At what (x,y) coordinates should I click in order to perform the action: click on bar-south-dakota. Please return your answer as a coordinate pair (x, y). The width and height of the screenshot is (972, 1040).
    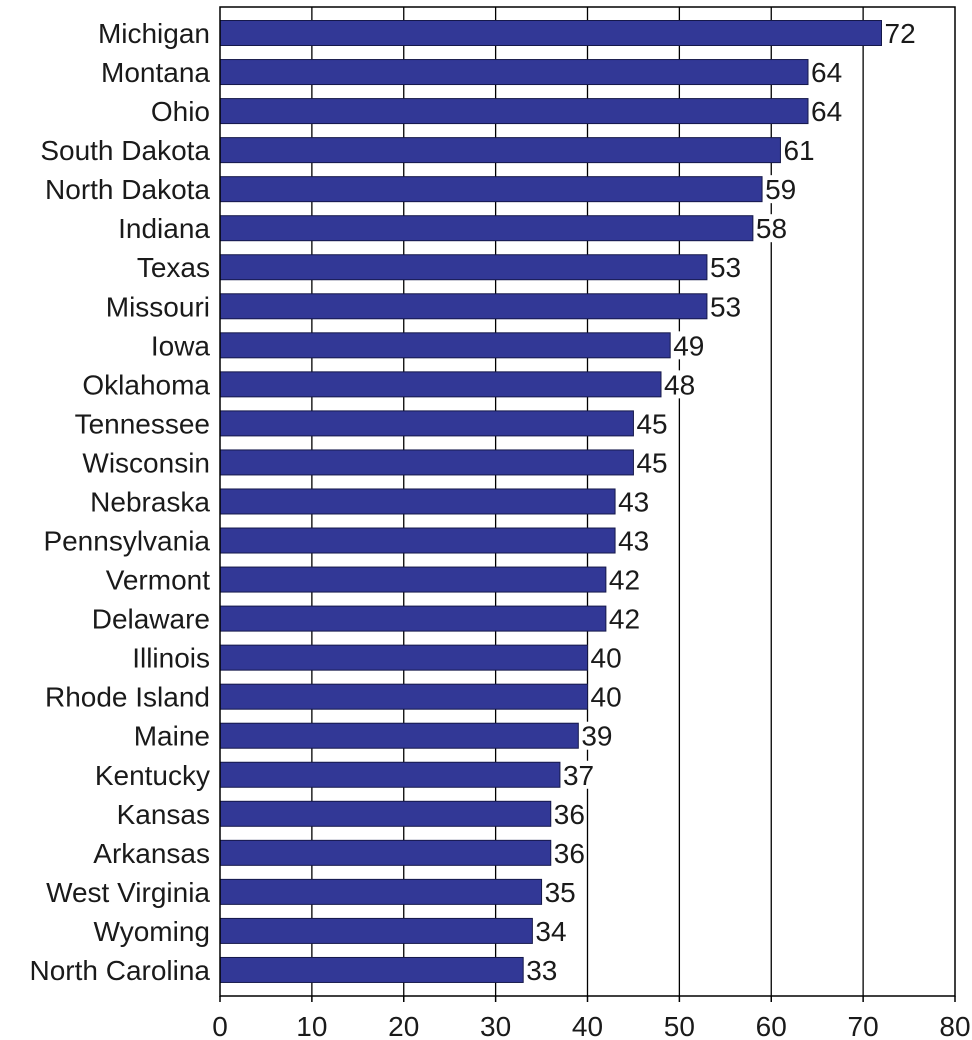
    Looking at the image, I should click on (500, 150).